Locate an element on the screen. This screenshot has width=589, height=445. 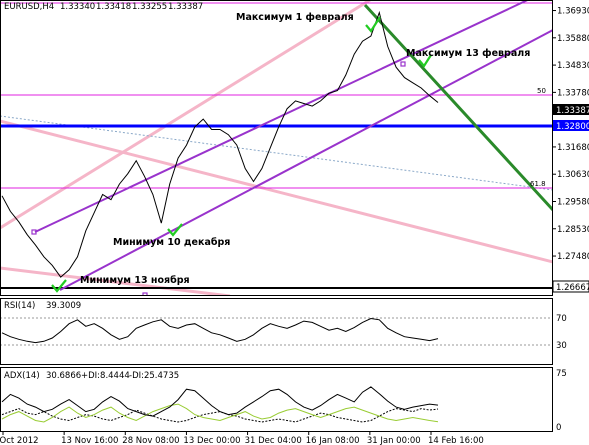
adx-line is located at coordinates (220, 401).